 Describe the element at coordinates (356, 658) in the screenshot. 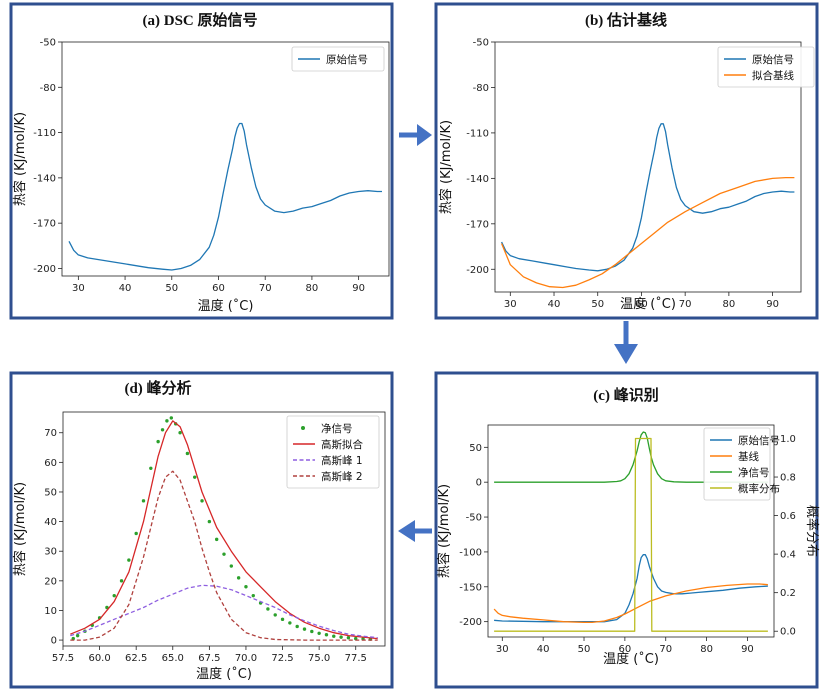

I see `x-tick-label: 77.5` at that location.